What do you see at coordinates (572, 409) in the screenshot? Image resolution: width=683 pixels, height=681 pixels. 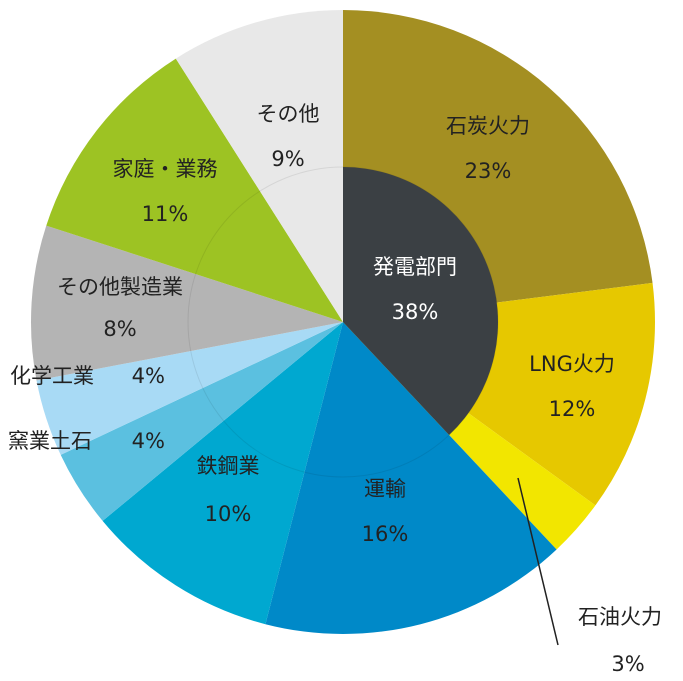 I see `slice-value-label: 12%` at bounding box center [572, 409].